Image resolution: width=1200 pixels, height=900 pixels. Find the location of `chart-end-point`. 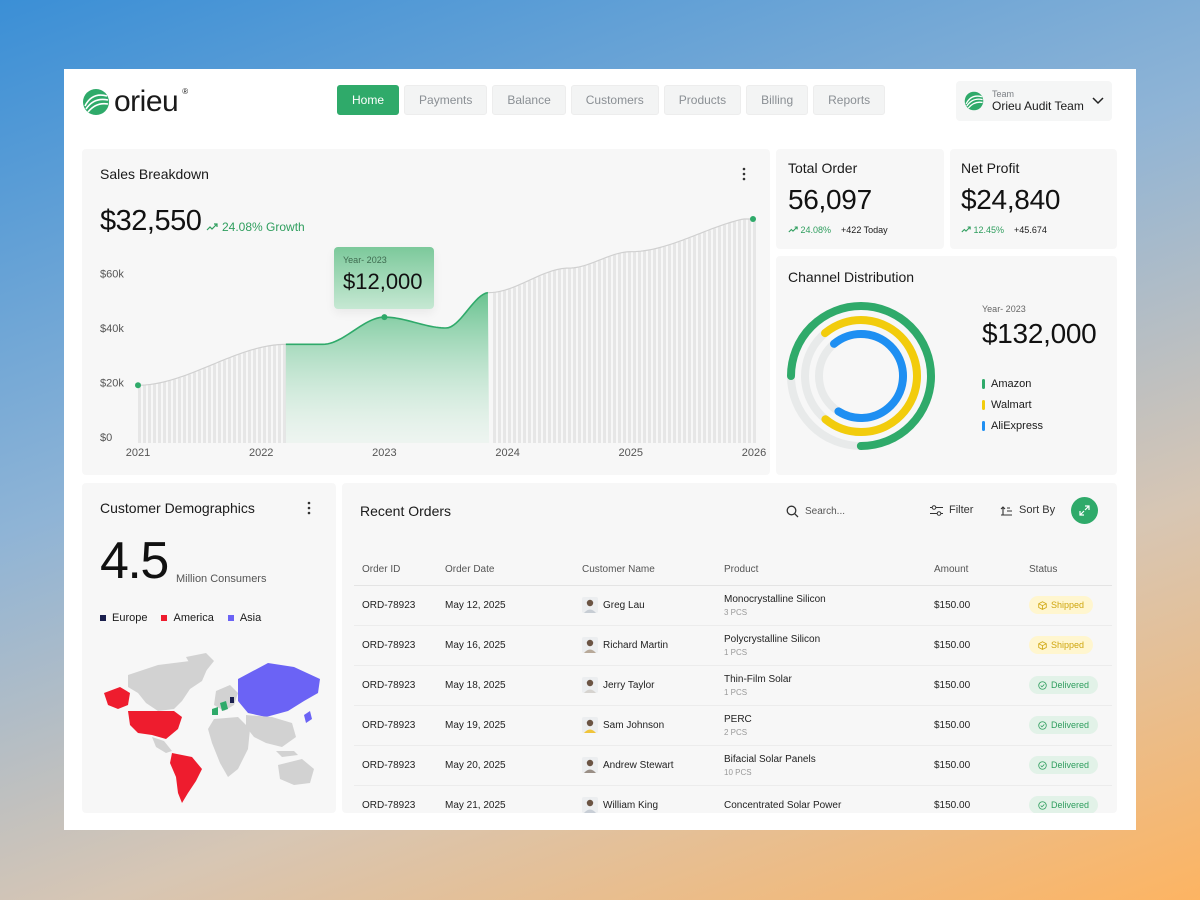

chart-end-point is located at coordinates (753, 219).